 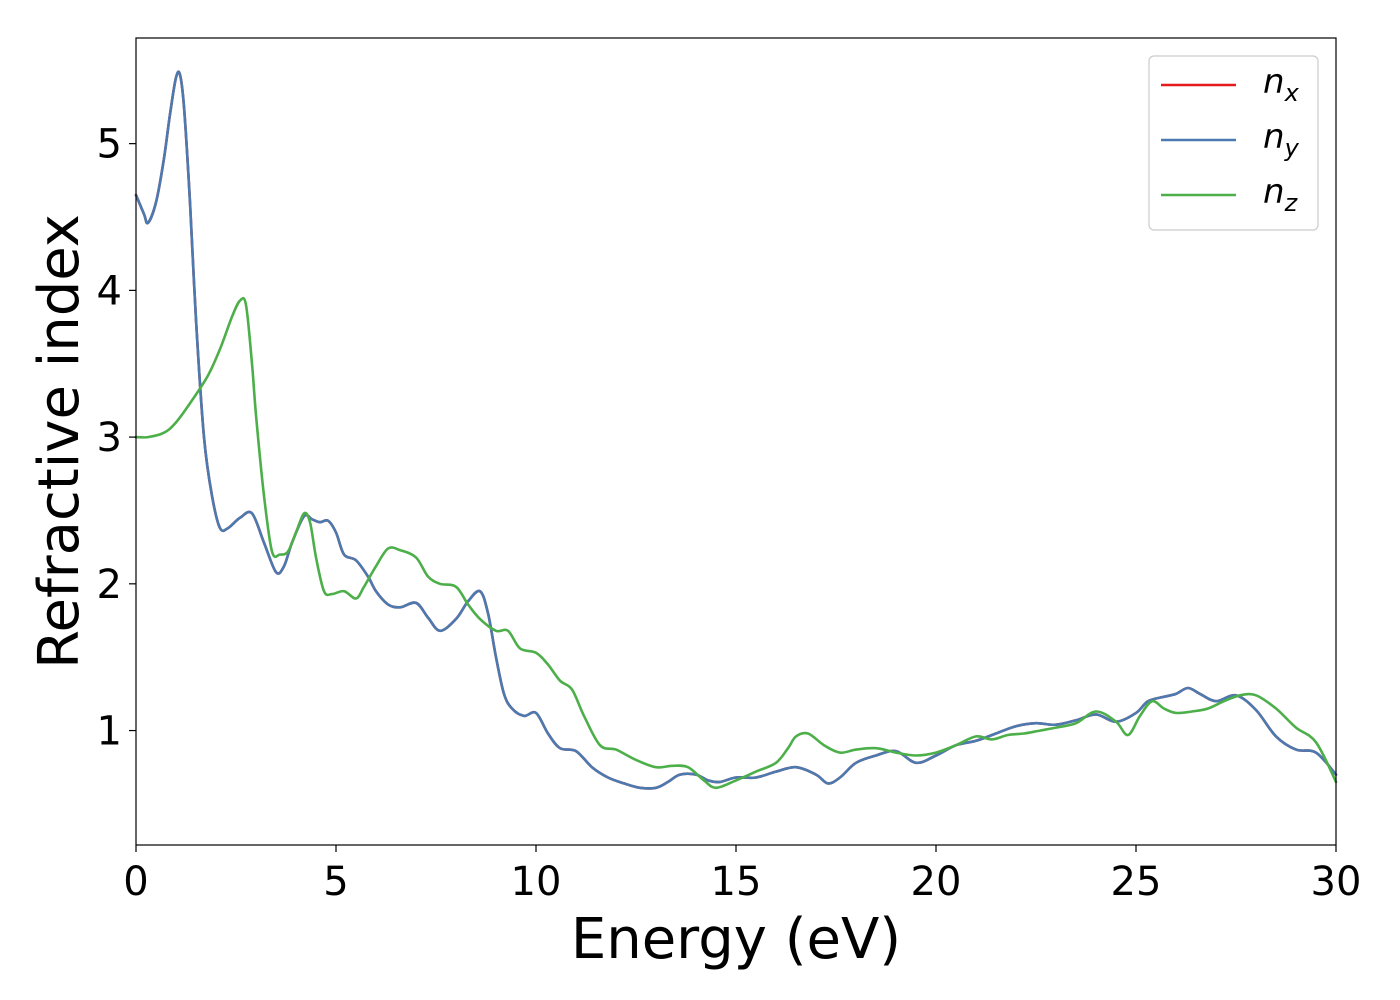 I want to click on x-tick-label: 25, so click(x=1136, y=882).